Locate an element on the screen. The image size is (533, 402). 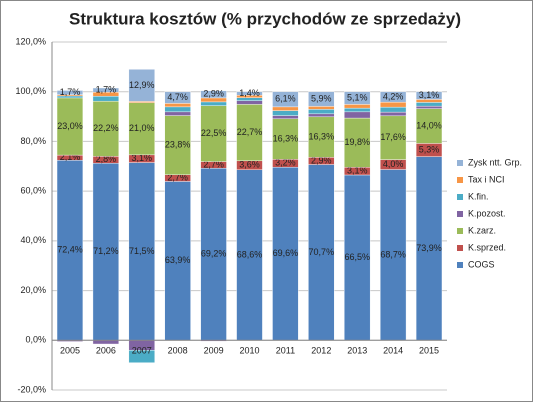
legend-label: K.zarz. is located at coordinates (482, 230).